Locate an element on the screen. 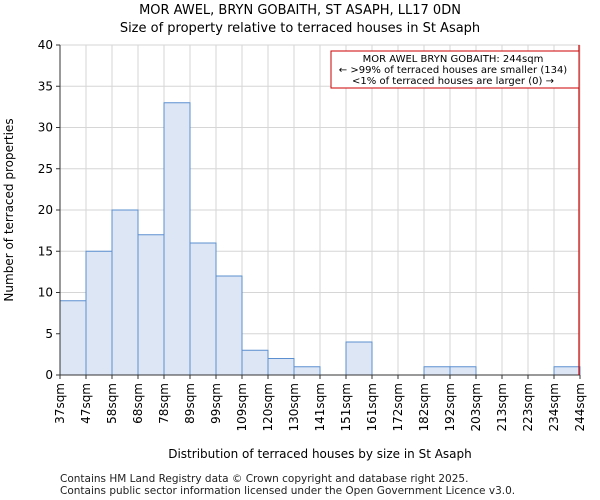  x-tick-label: 234sqm is located at coordinates (554, 407).